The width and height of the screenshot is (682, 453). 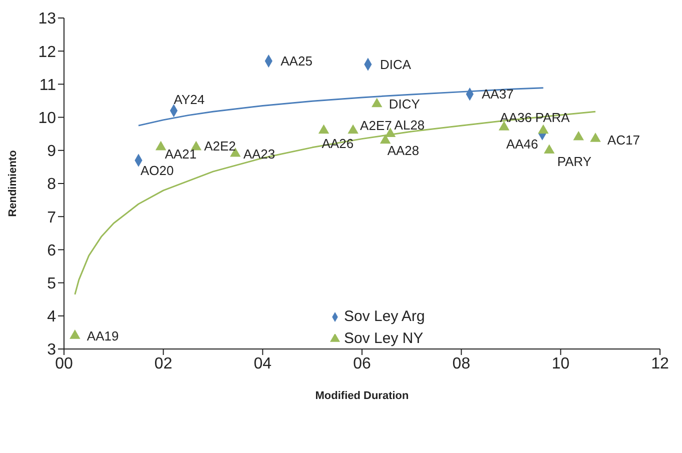 I want to click on y-tick-label: 13, so click(x=47, y=19).